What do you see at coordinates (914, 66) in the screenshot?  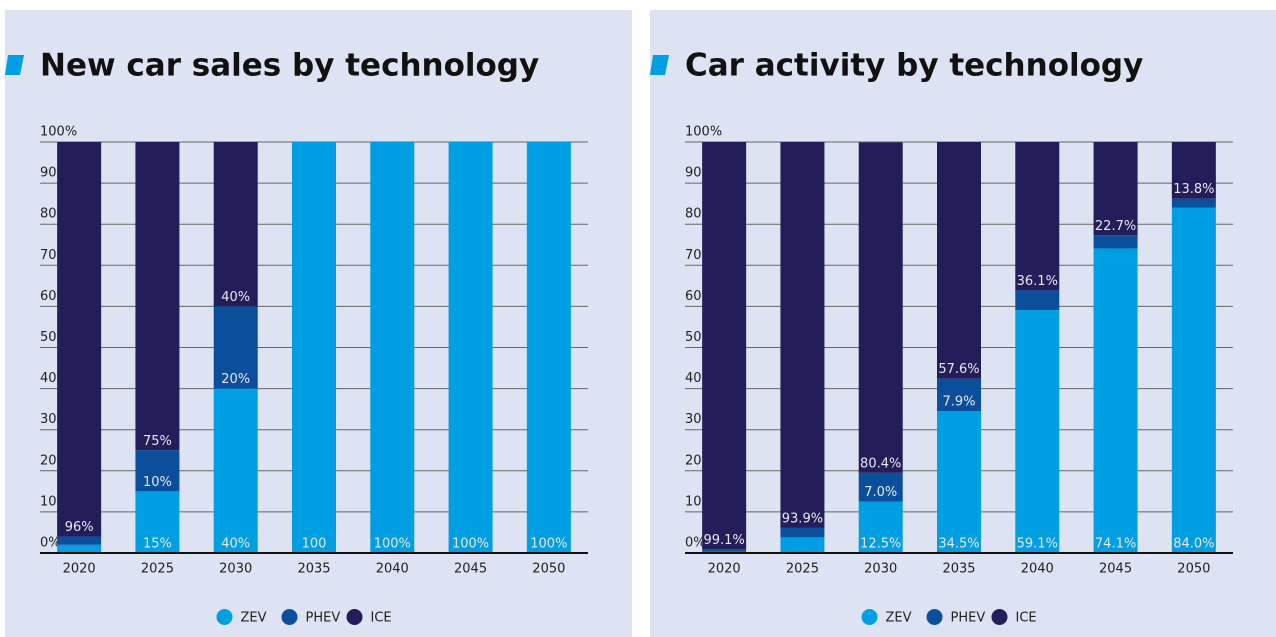 I see `chart-title: Car activity by technology` at bounding box center [914, 66].